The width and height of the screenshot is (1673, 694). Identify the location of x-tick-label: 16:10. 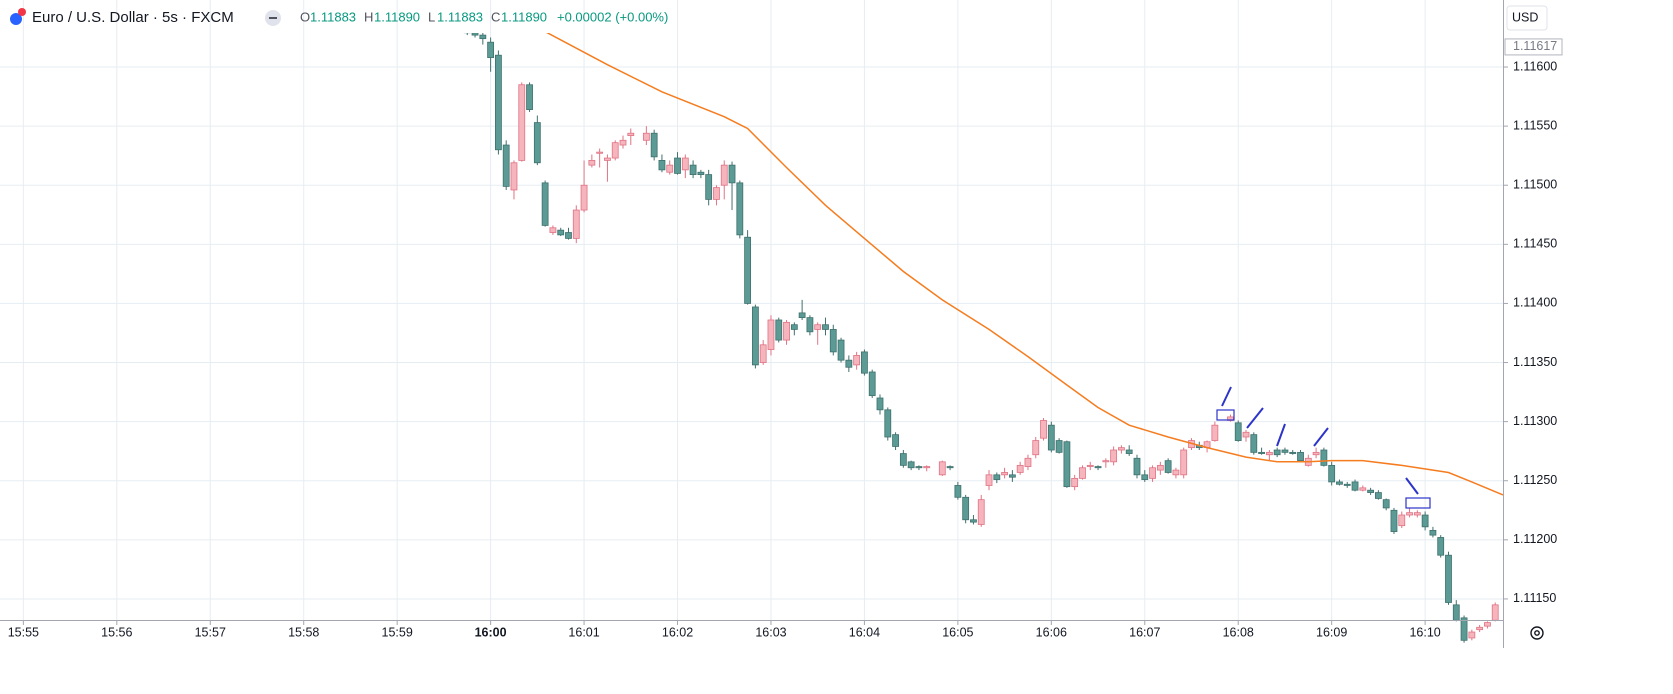
(1424, 632).